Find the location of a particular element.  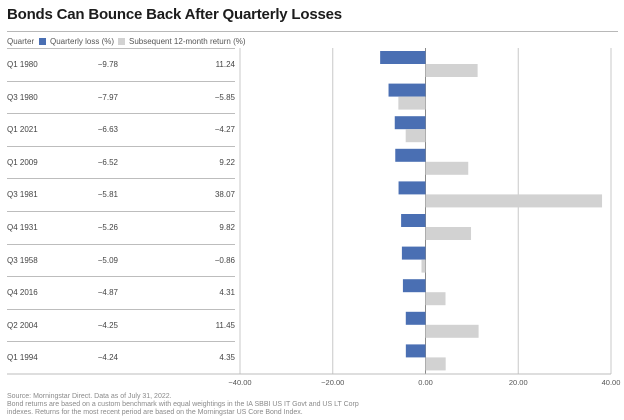

row-loss-value: −5.81 is located at coordinates (107, 195).